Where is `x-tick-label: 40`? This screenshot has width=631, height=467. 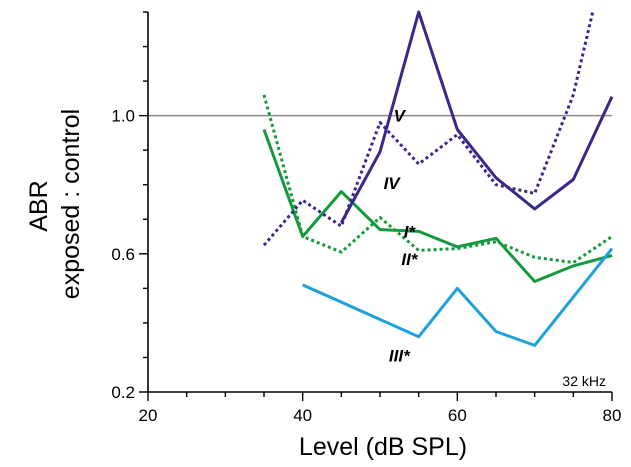 x-tick-label: 40 is located at coordinates (302, 415).